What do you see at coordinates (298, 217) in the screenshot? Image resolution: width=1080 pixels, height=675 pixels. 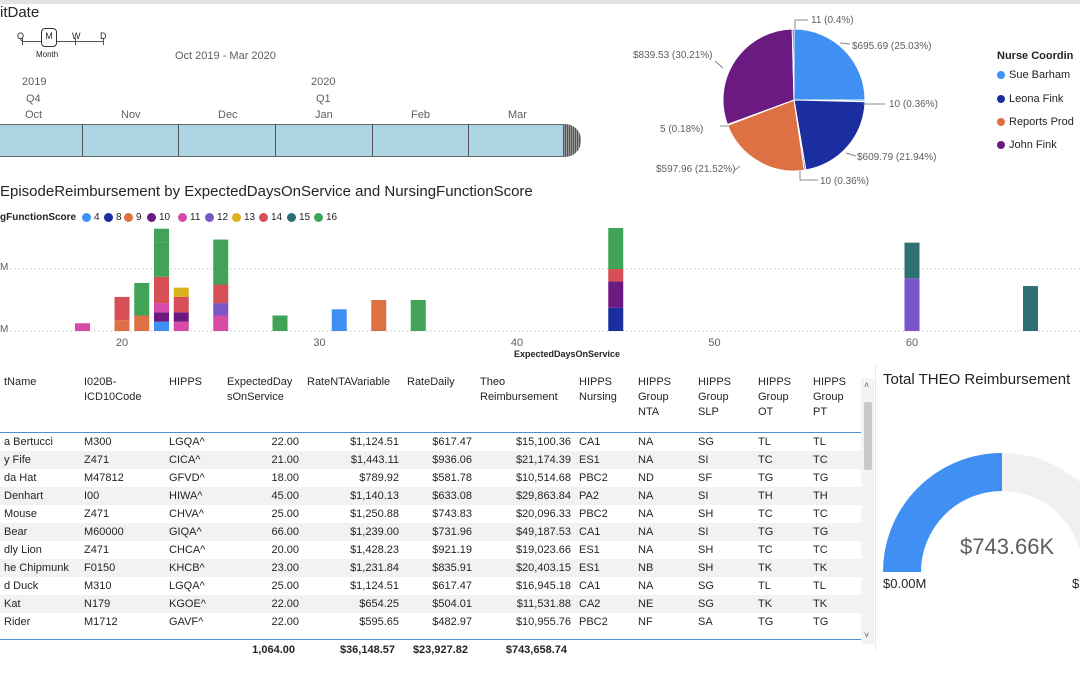 I see `bar-legend-item: 15` at bounding box center [298, 217].